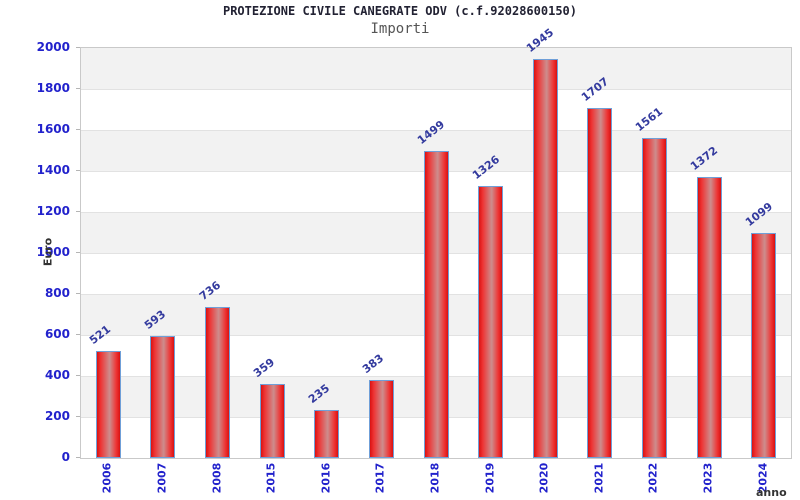  I want to click on bar-2023, so click(709, 317).